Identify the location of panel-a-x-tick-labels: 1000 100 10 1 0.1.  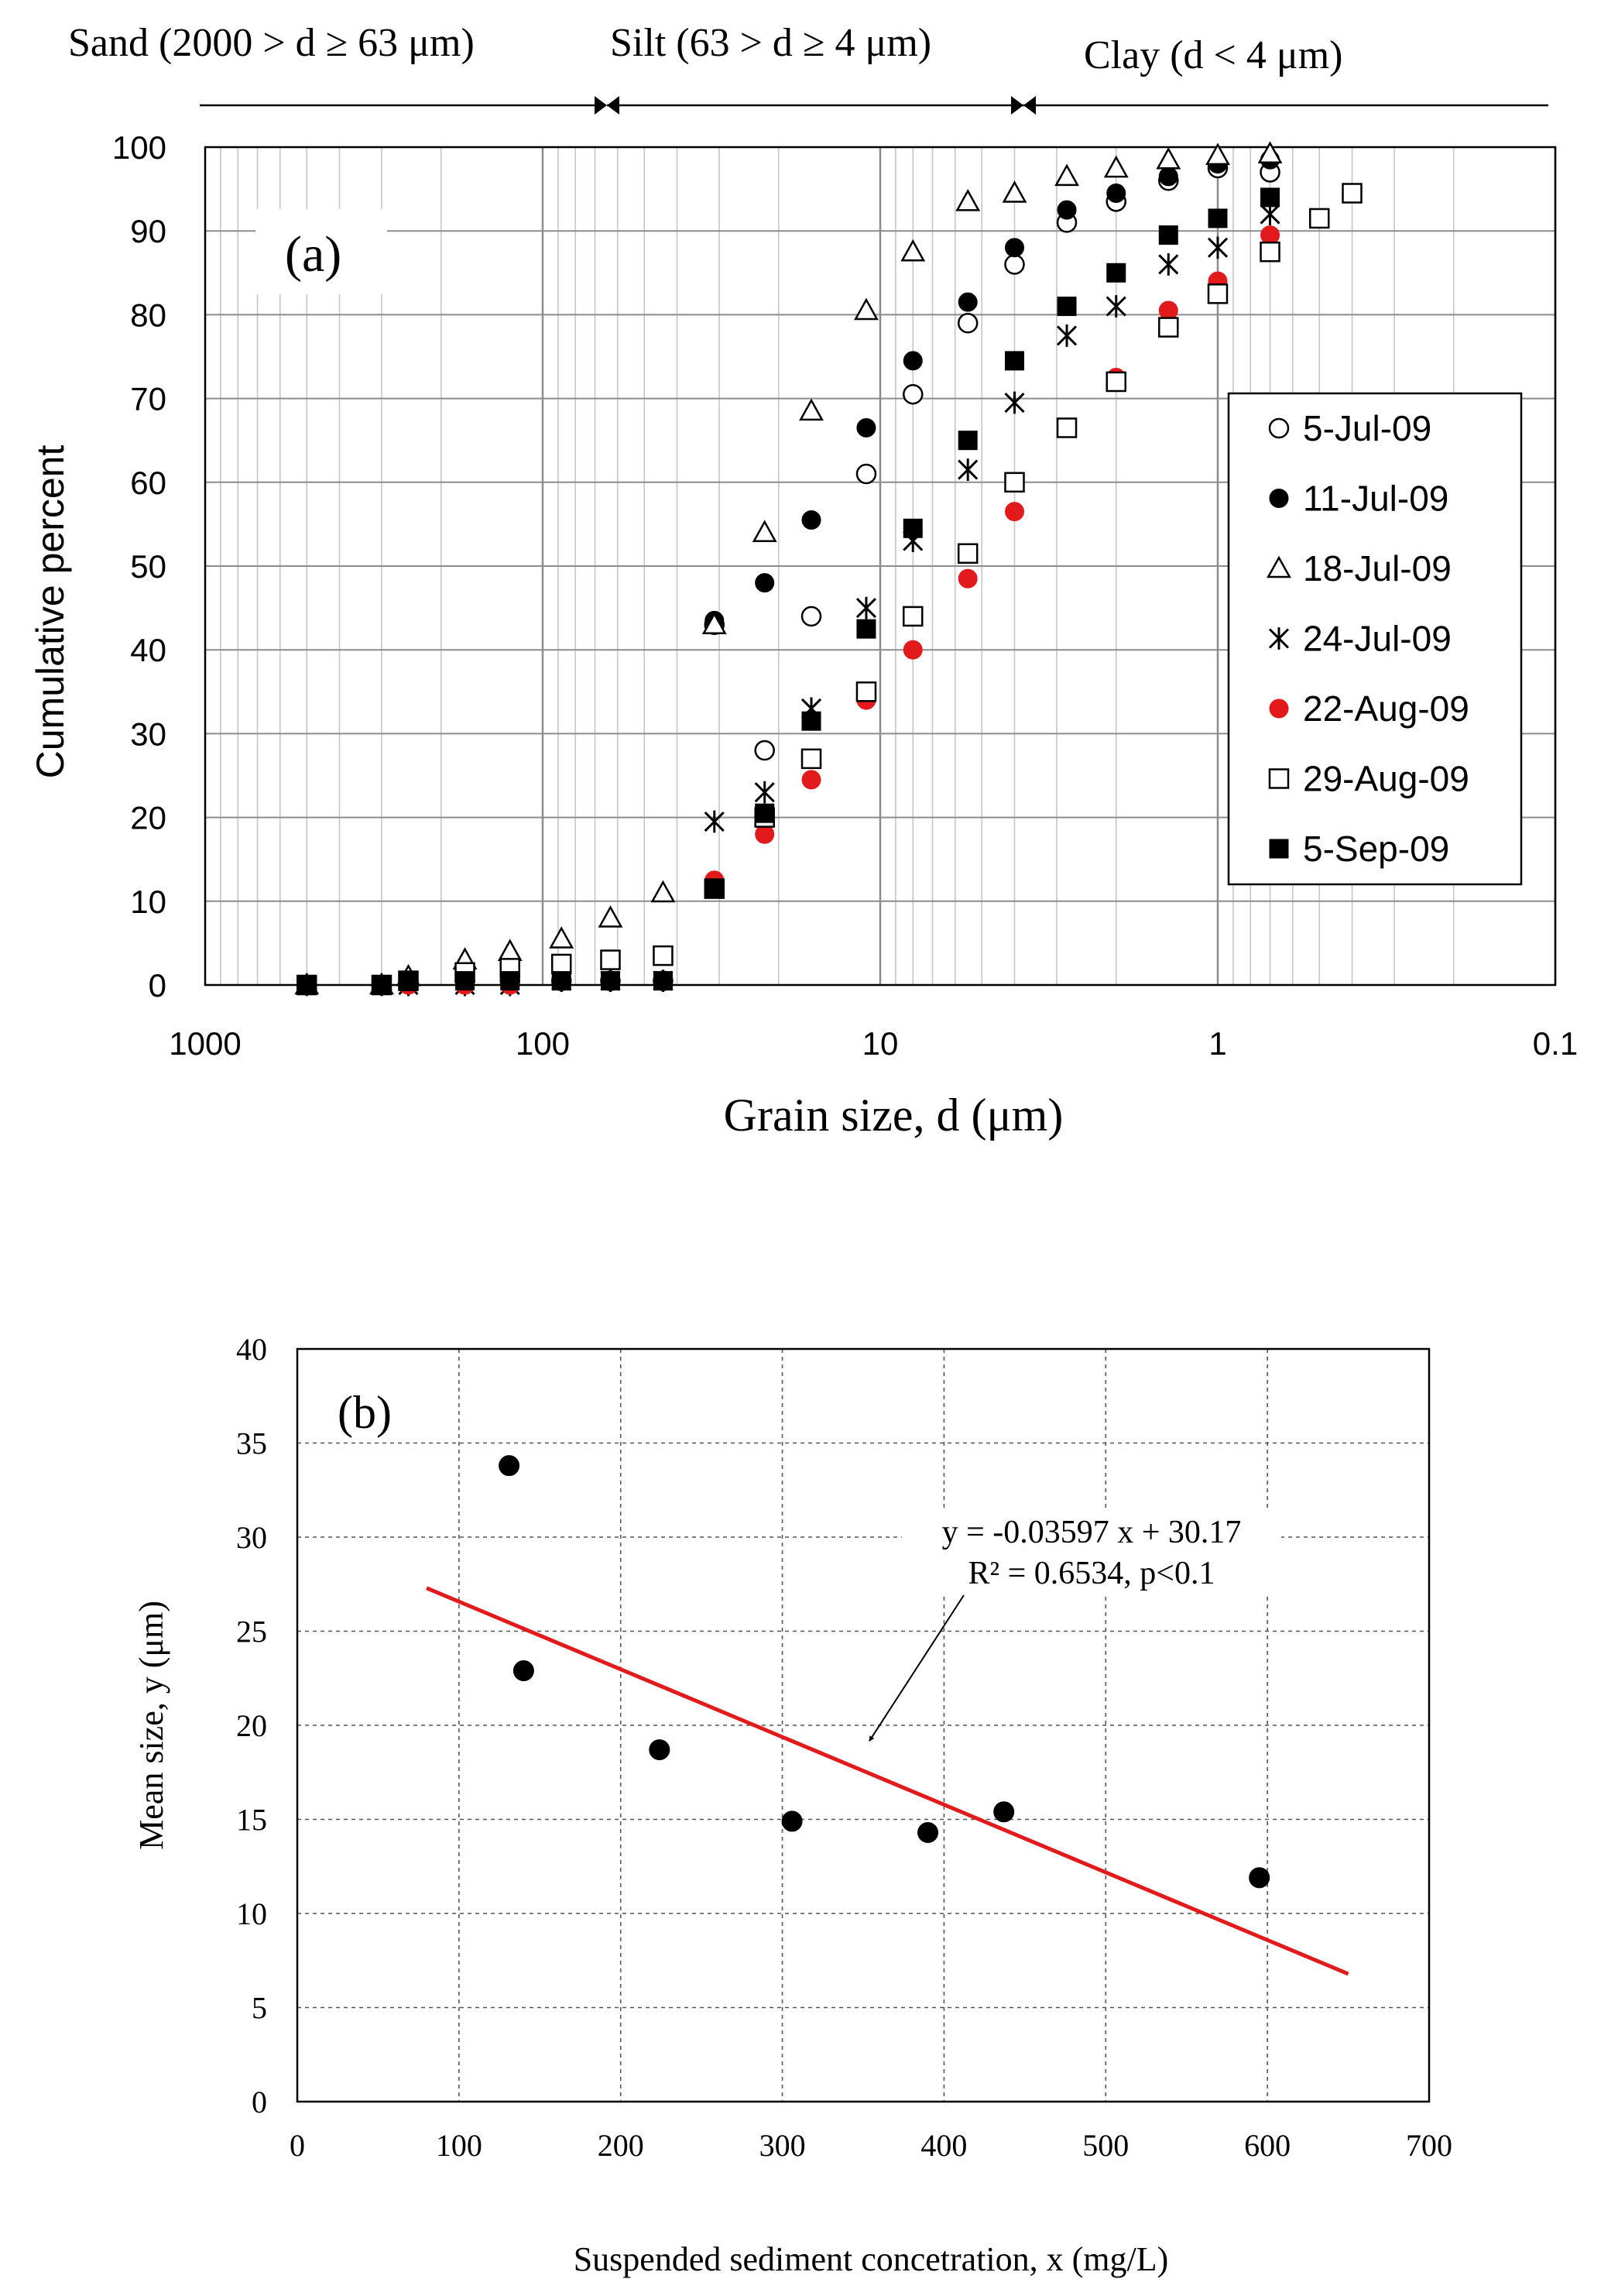
(873, 1043).